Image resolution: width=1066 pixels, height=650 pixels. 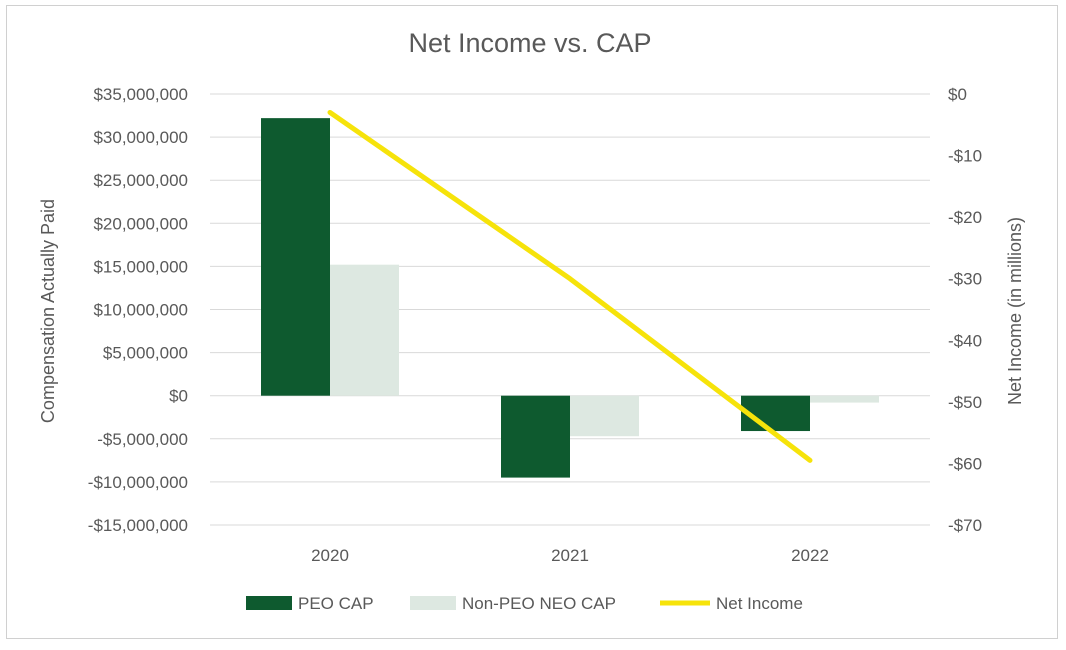 I want to click on x-axis: 2020 2021 2022, so click(x=570, y=555).